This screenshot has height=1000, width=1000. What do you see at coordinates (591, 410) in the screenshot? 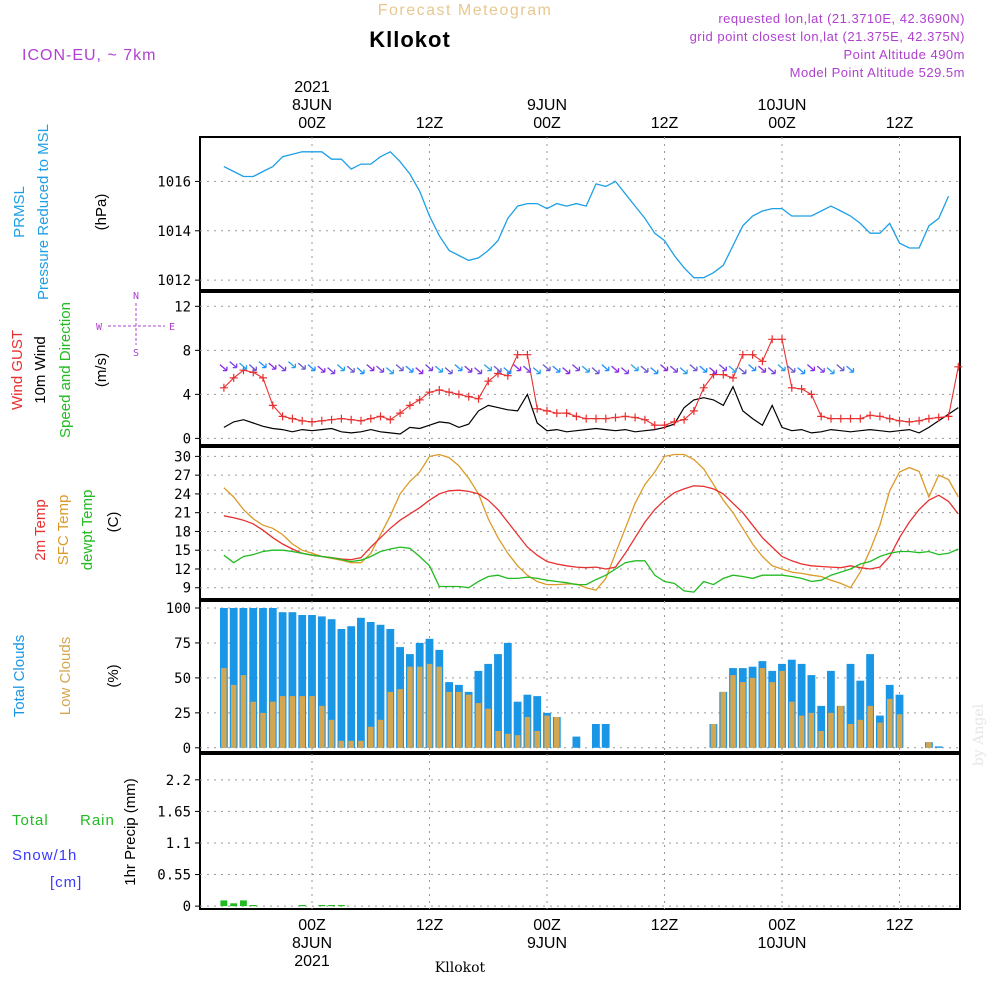
I see `wind10-line` at bounding box center [591, 410].